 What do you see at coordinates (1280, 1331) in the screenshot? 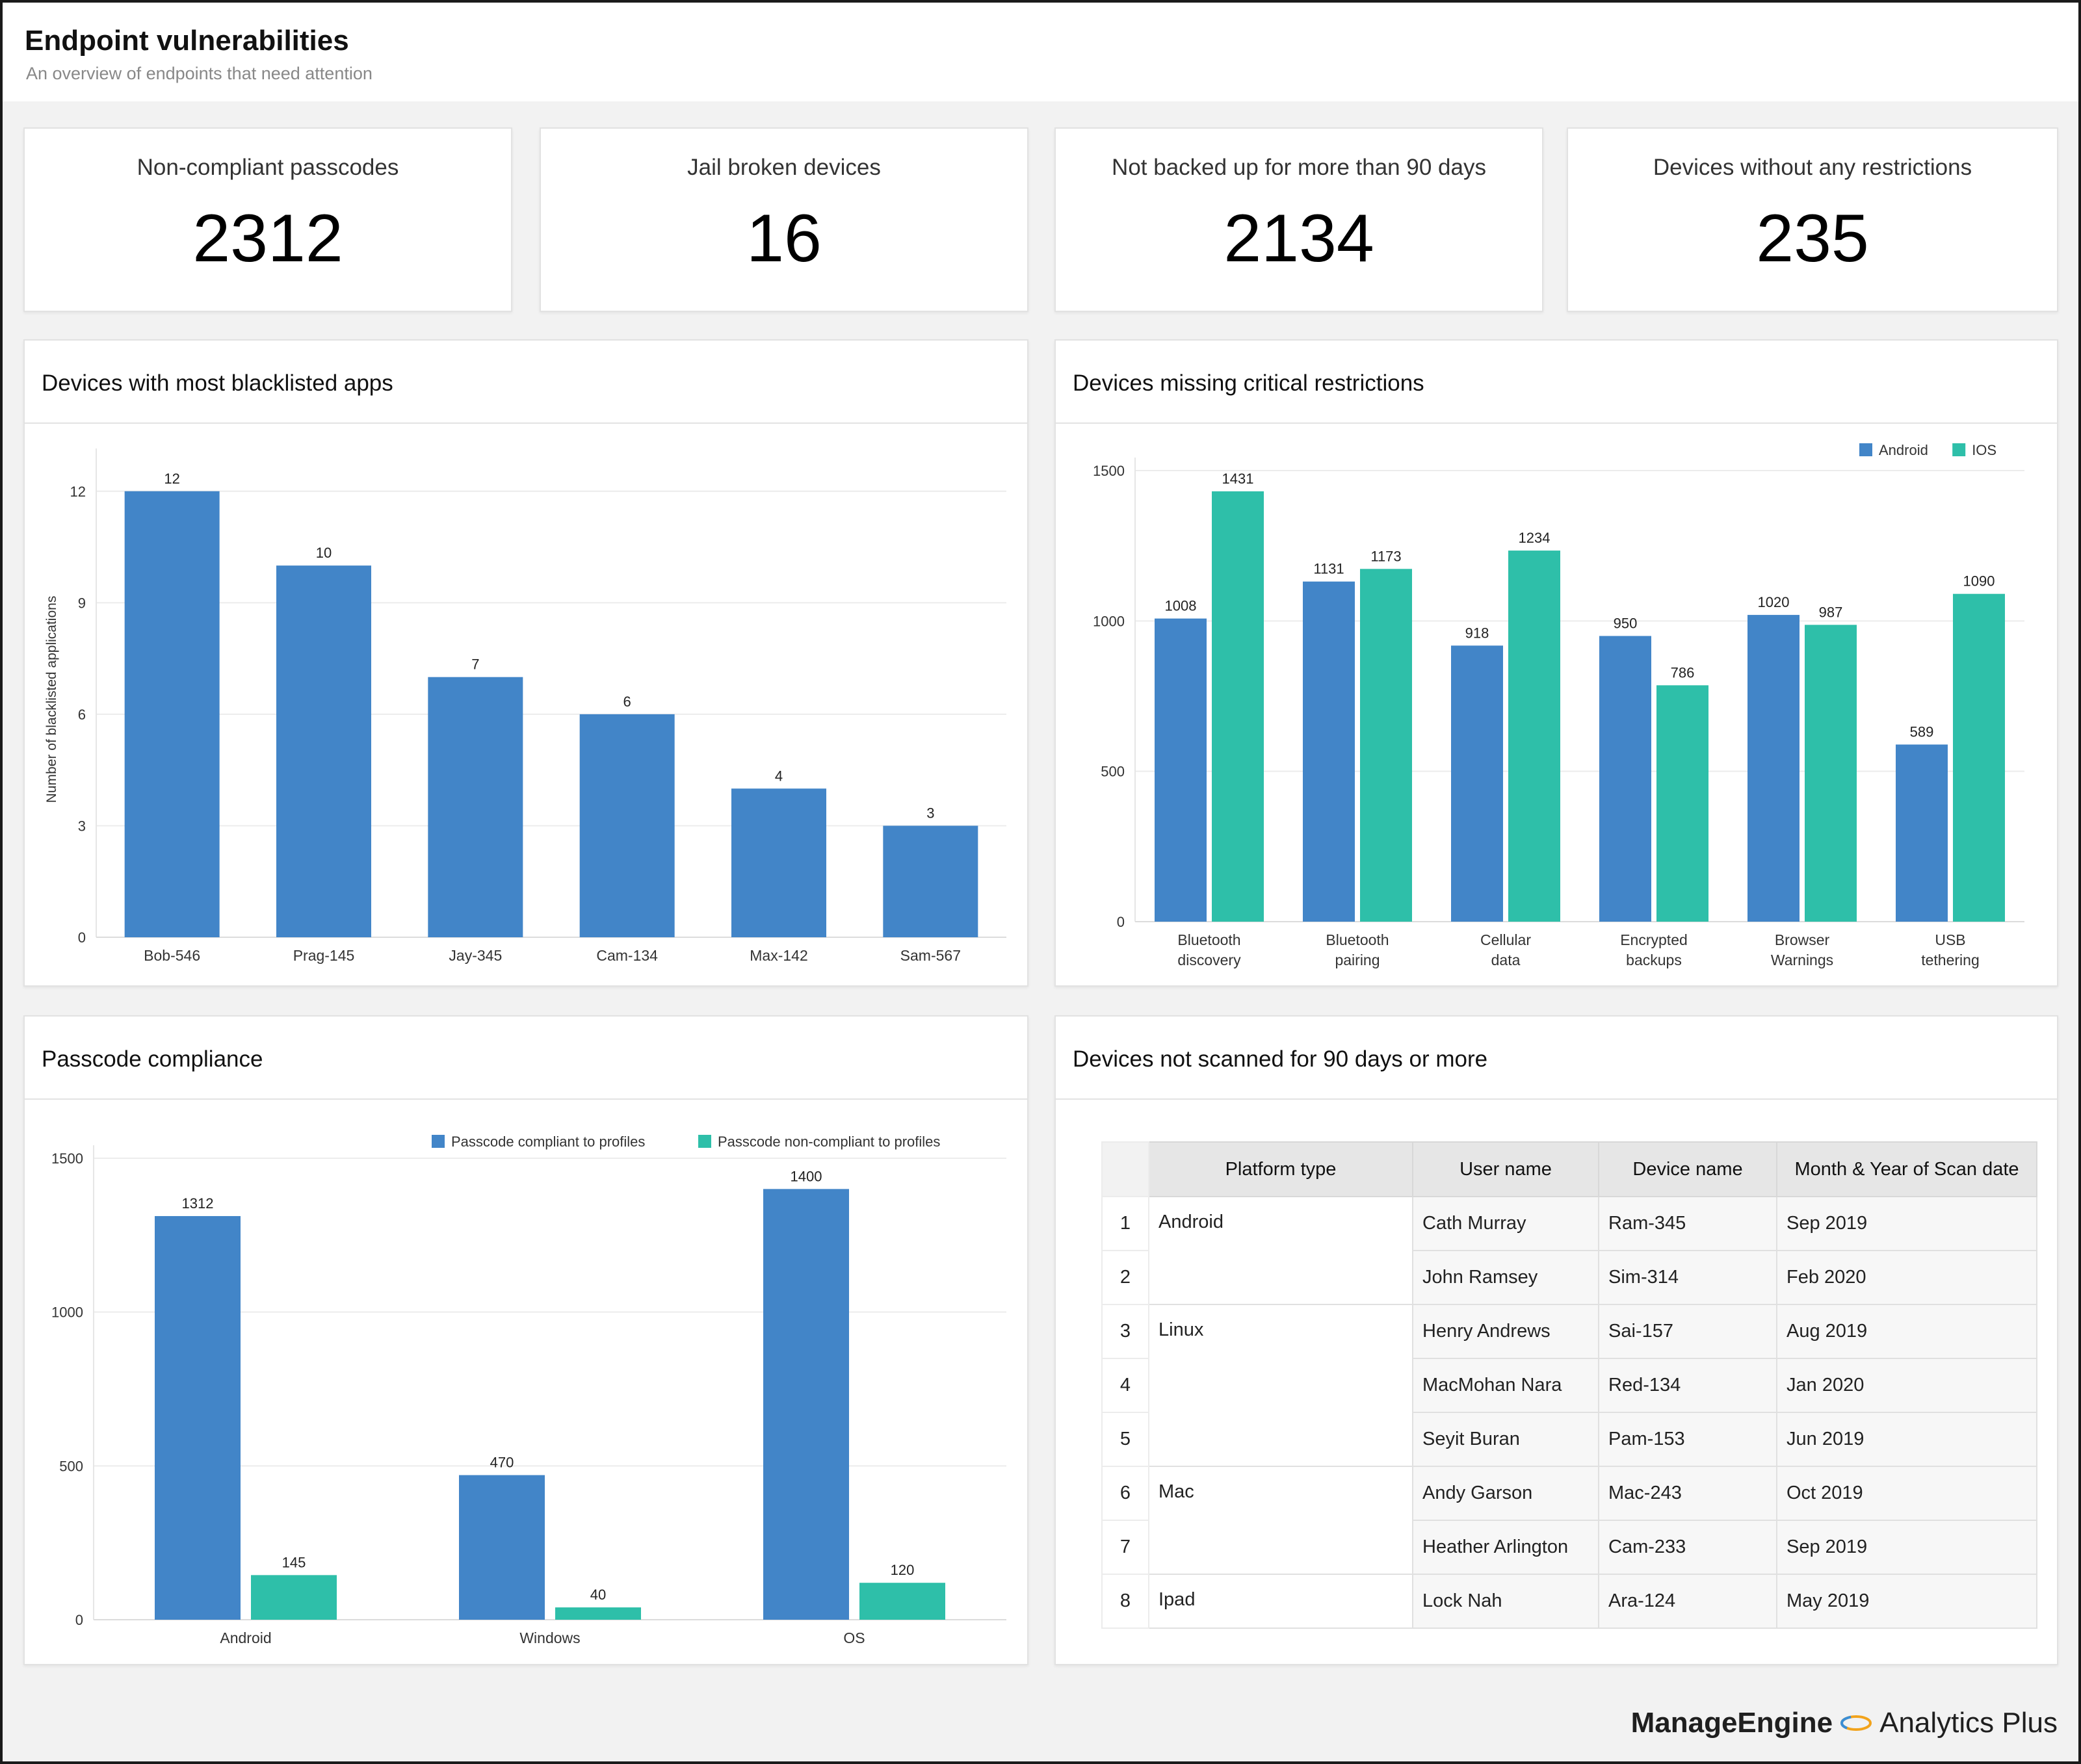
I see `platform-cell: Linux` at bounding box center [1280, 1331].